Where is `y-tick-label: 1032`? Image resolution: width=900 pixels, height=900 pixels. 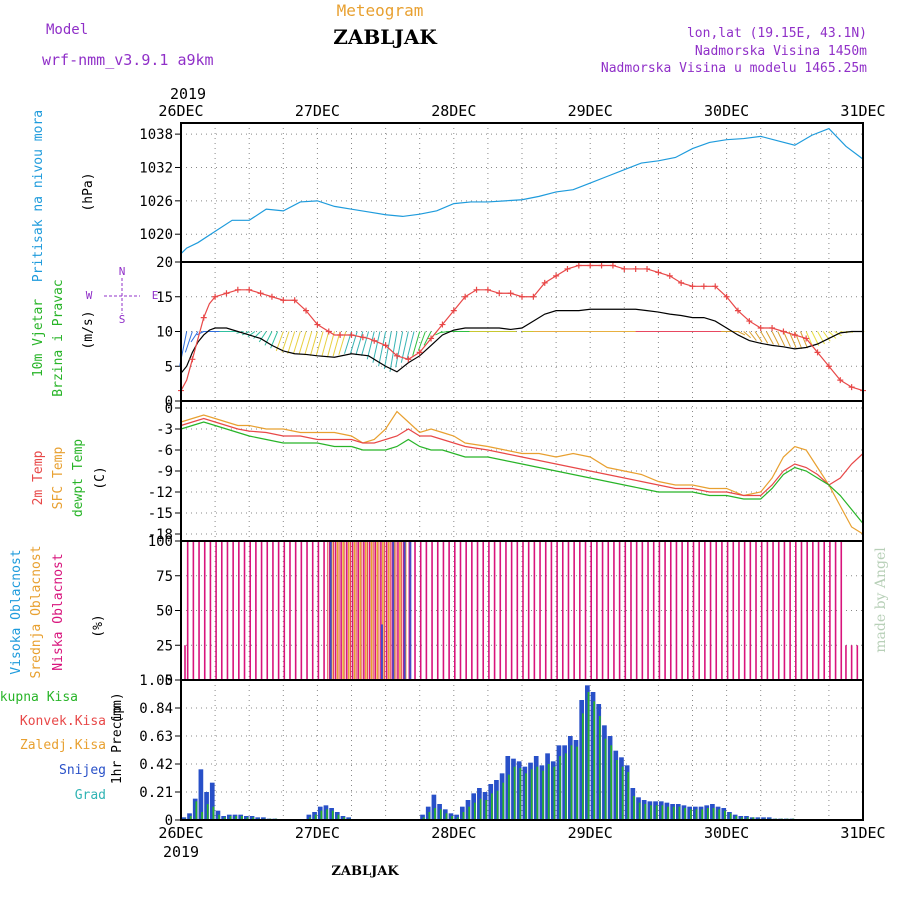
y-tick-label: 1032 is located at coordinates (156, 168).